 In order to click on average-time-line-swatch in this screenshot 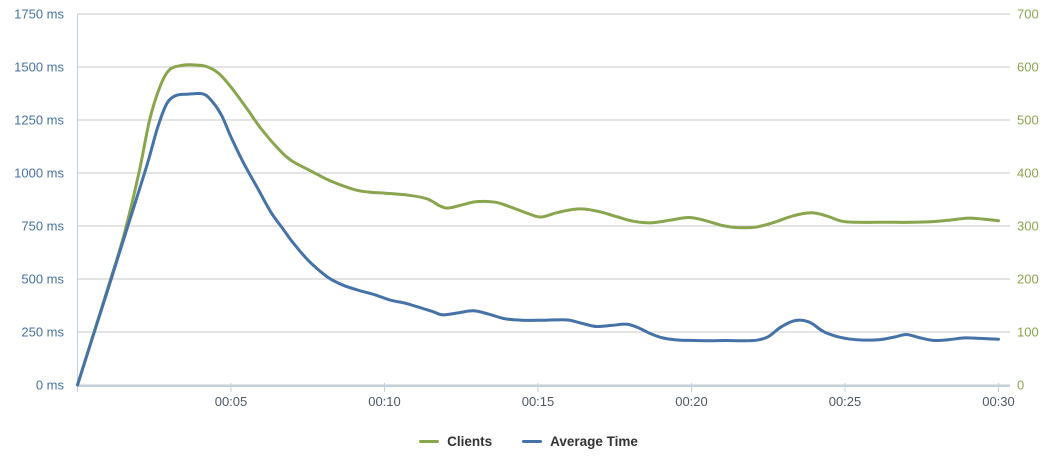, I will do `click(532, 441)`.